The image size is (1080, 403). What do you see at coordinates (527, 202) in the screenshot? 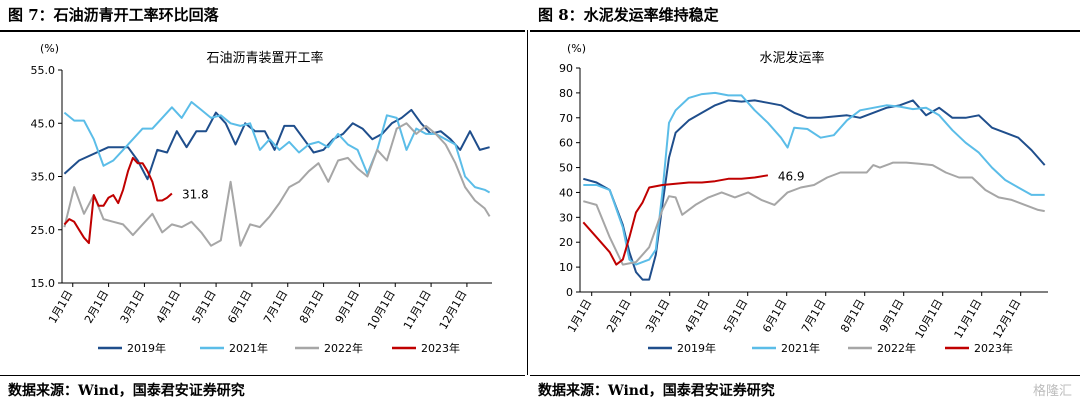
I see `panel-divider` at bounding box center [527, 202].